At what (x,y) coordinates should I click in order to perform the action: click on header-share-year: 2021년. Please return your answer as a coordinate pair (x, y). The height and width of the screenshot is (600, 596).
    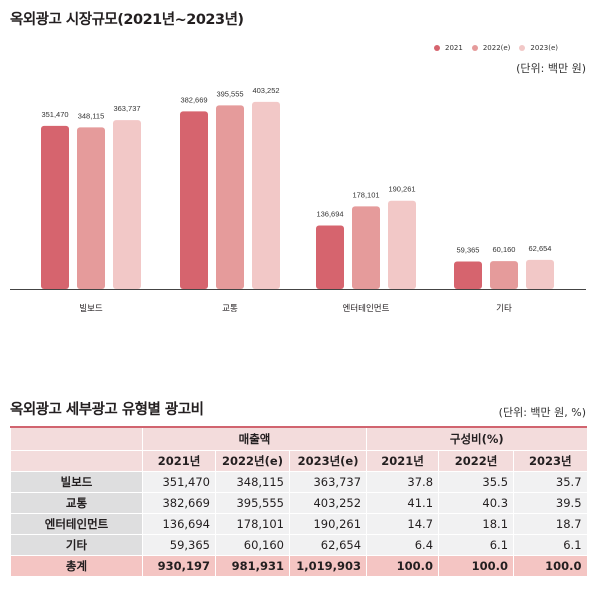
    Looking at the image, I should click on (402, 461).